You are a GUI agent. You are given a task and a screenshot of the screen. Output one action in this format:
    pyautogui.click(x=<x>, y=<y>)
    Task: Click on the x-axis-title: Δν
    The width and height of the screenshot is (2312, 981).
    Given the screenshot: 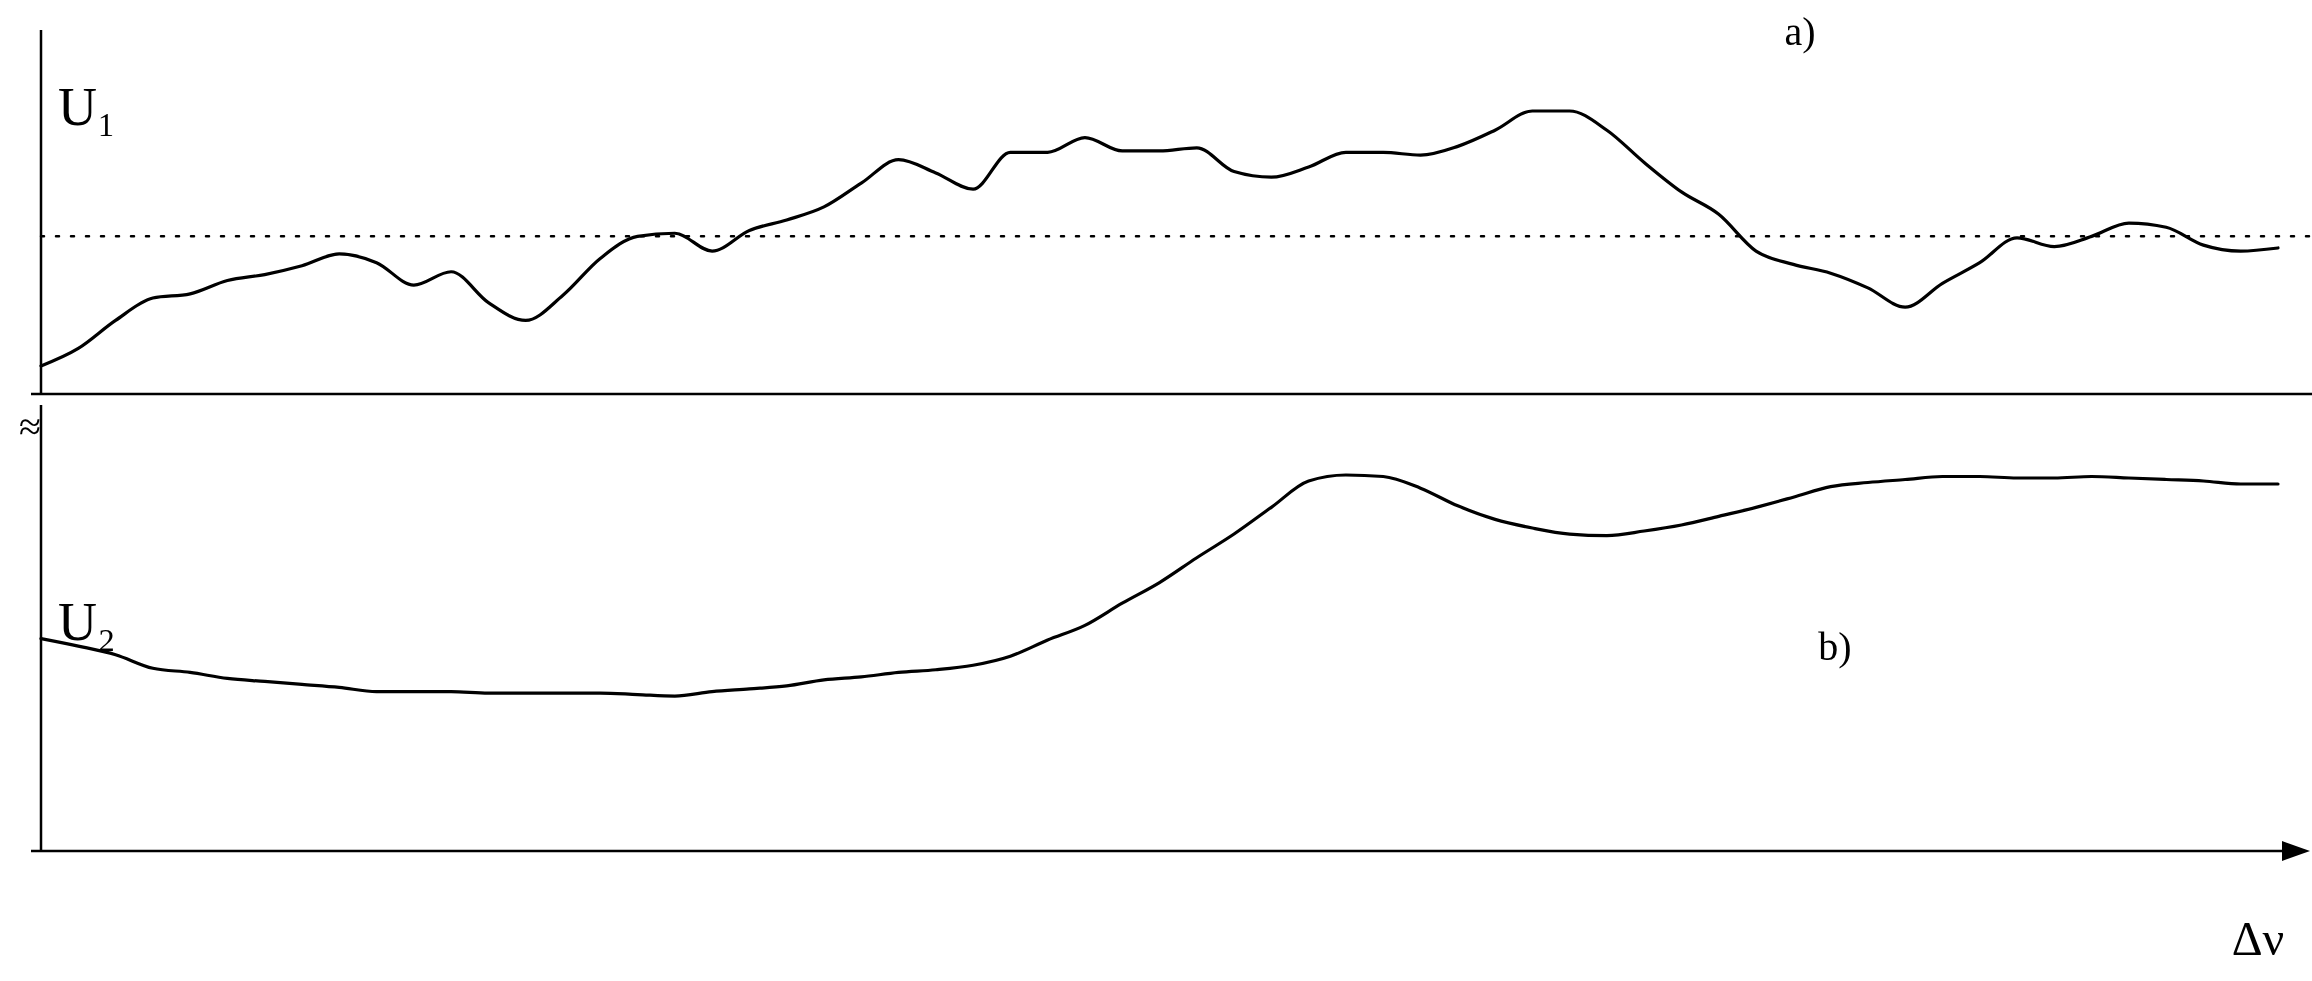 What is the action you would take?
    pyautogui.click(x=2258, y=938)
    